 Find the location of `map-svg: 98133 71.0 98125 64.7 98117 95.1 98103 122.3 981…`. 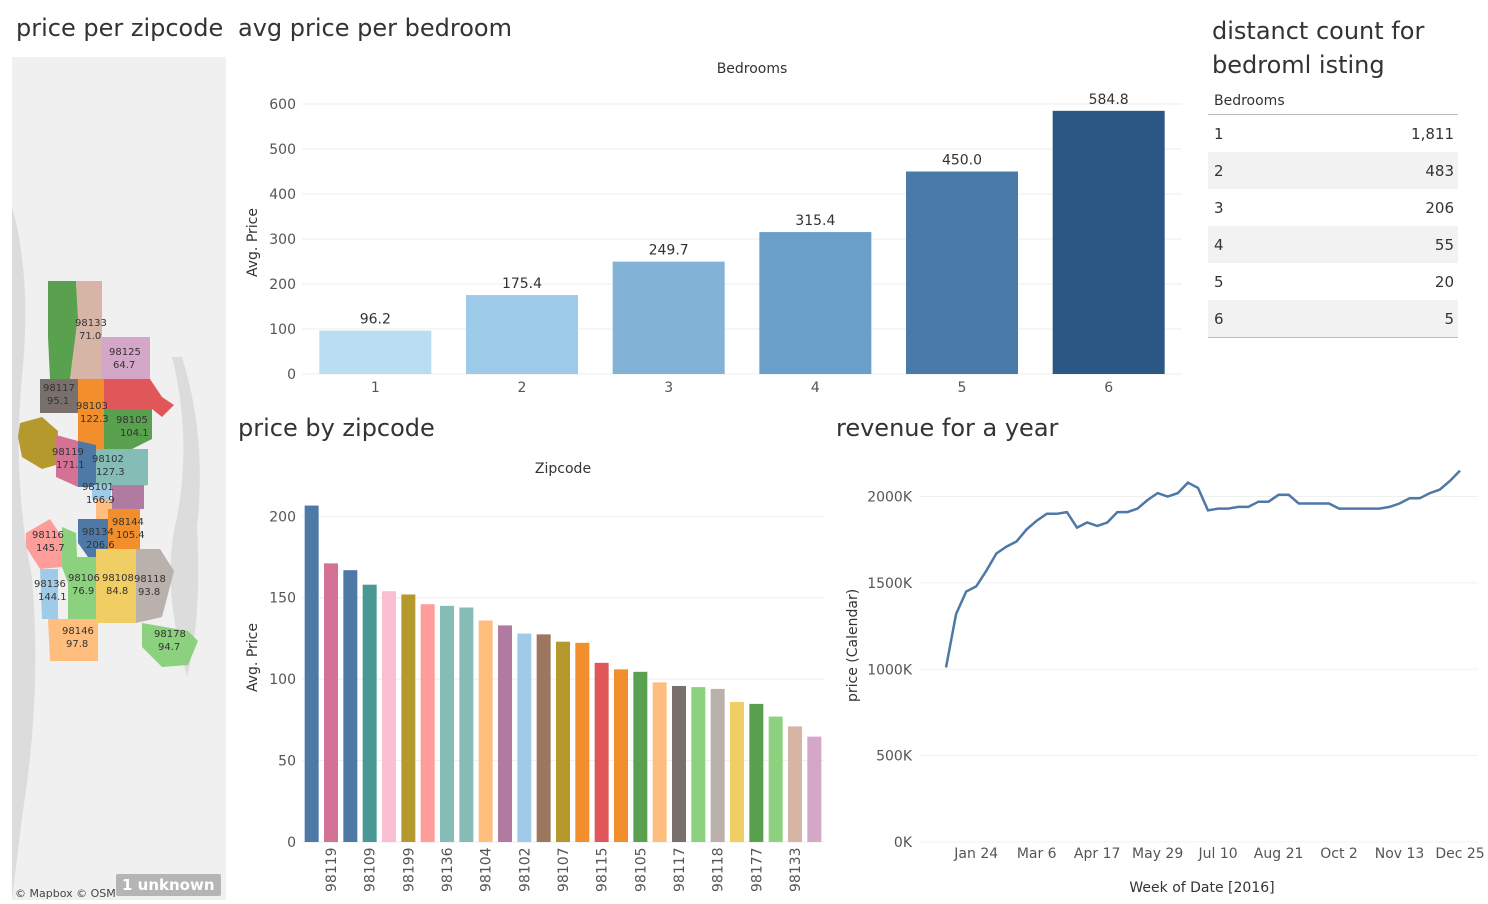

map-svg: 98133 71.0 98125 64.7 98117 95.1 98103 122.3 981… is located at coordinates (119, 478).